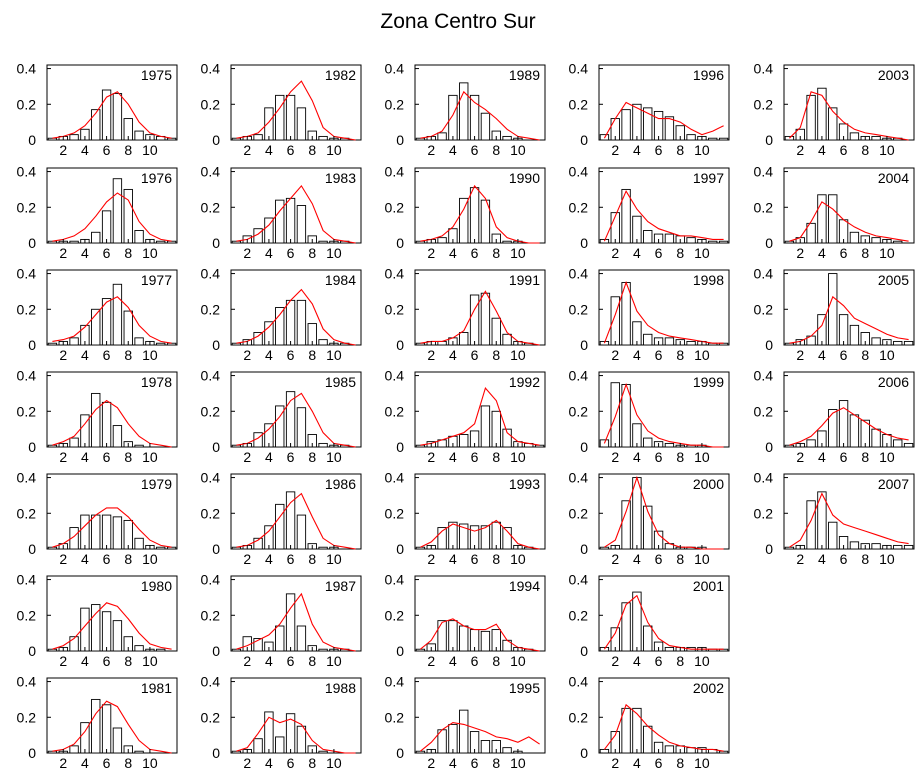  I want to click on panel-year-label: 2004, so click(893, 178).